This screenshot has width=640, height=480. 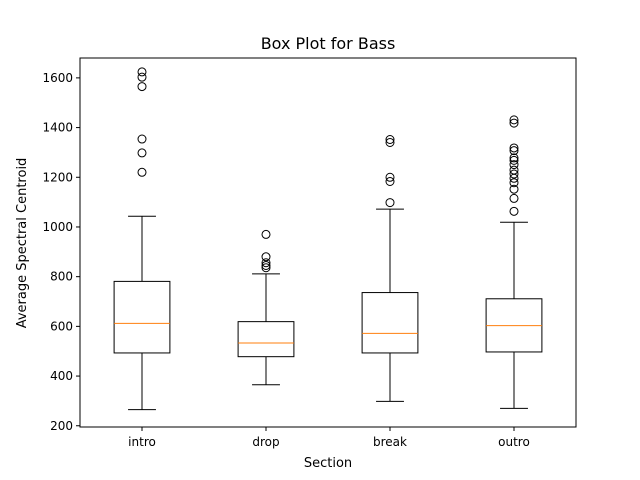 What do you see at coordinates (61, 376) in the screenshot?
I see `y-tick-label: 400` at bounding box center [61, 376].